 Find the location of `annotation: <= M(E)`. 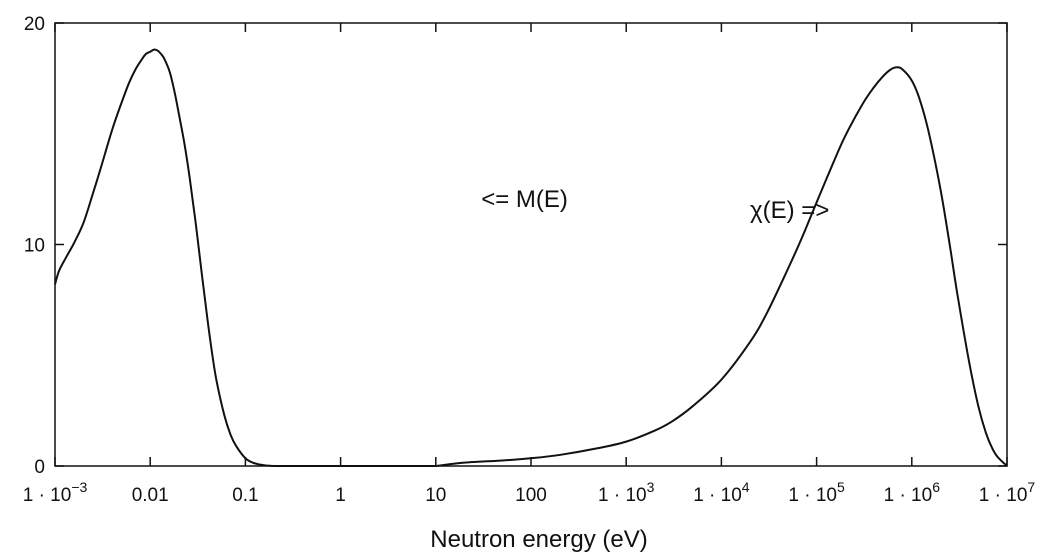

annotation: <= M(E) is located at coordinates (524, 199).